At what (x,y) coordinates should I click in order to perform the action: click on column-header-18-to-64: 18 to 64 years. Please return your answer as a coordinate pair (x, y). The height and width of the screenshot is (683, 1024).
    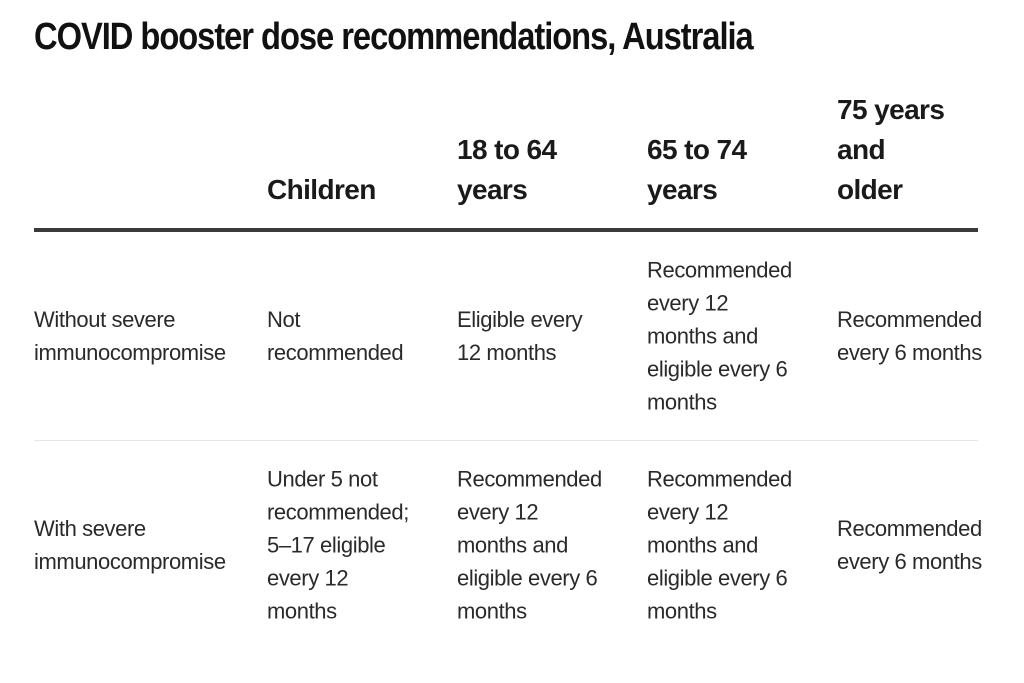
    Looking at the image, I should click on (507, 169).